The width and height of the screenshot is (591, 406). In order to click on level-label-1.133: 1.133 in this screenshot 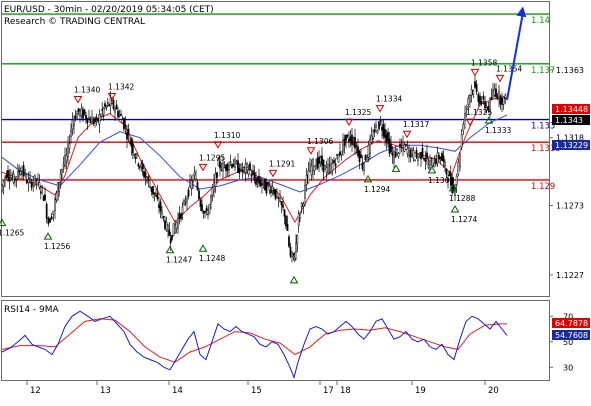, I will do `click(543, 127)`.